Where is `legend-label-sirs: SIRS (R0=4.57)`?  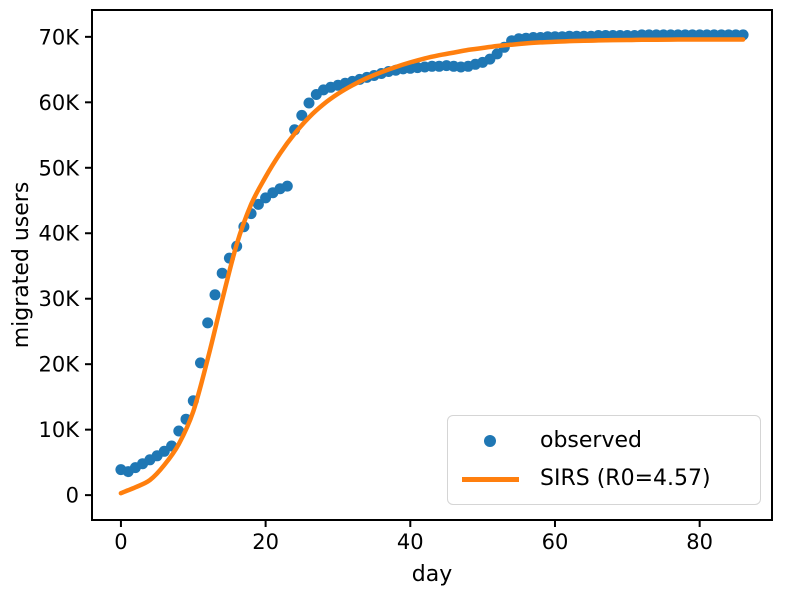
legend-label-sirs: SIRS (R0=4.57) is located at coordinates (625, 478).